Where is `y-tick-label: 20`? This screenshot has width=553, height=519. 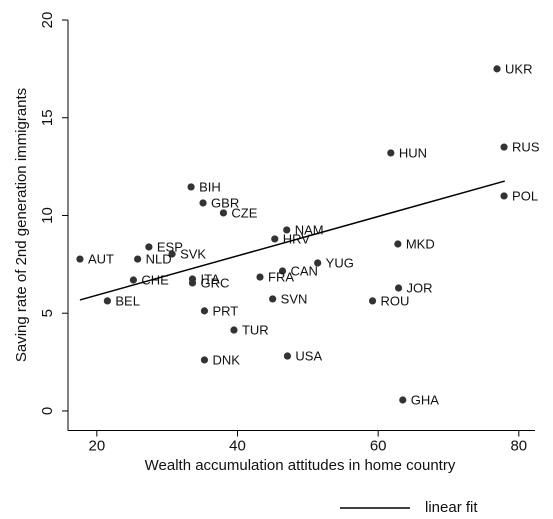 y-tick-label: 20 is located at coordinates (47, 20).